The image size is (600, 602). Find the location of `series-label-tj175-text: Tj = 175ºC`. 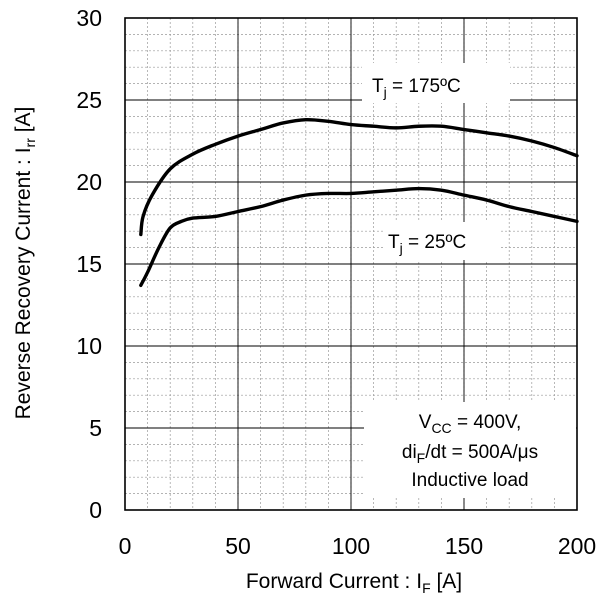

series-label-tj175-text: Tj = 175ºC is located at coordinates (416, 88).